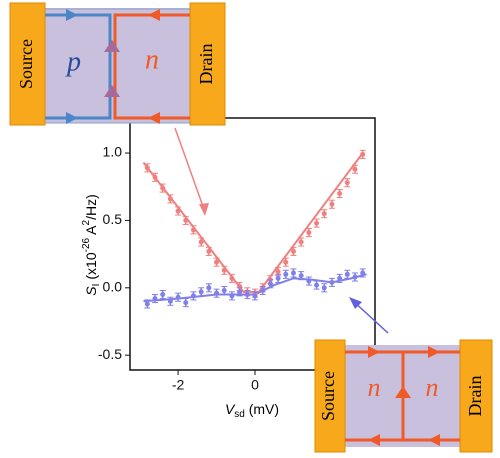 The height and width of the screenshot is (458, 500). I want to click on x-sub: sd, so click(239, 414).